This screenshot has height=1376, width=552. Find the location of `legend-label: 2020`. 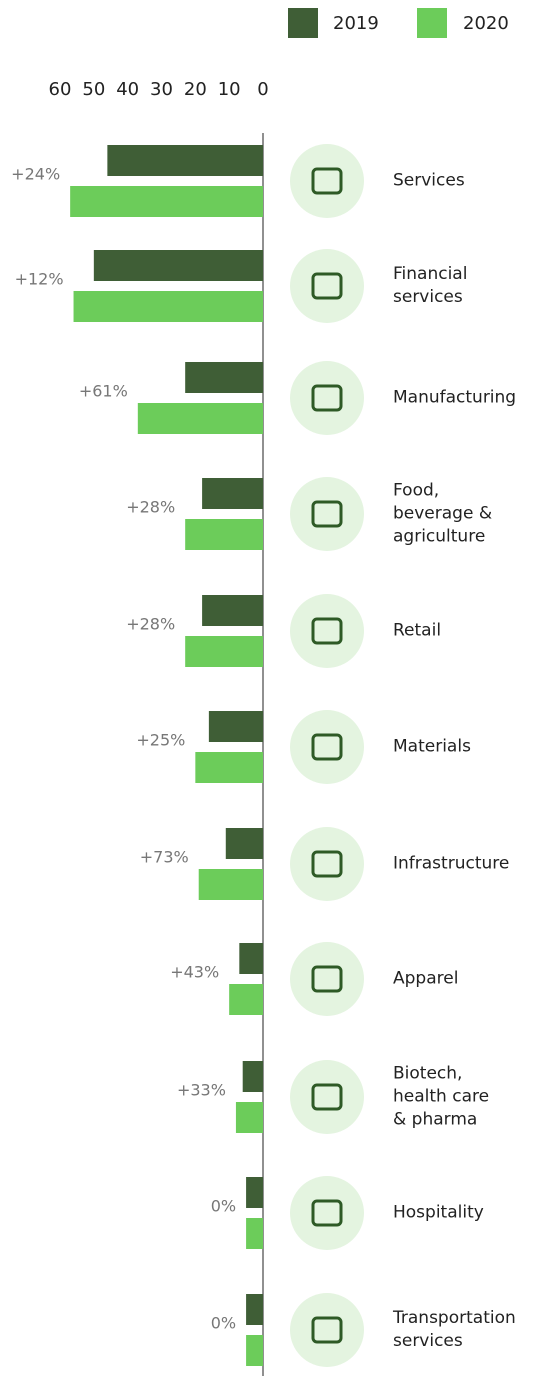

legend-label: 2020 is located at coordinates (486, 23).